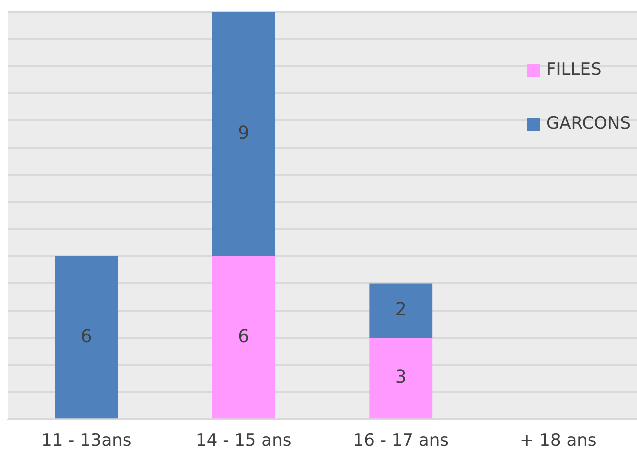 This screenshot has width=637, height=468. Describe the element at coordinates (401, 441) in the screenshot. I see `x-tick-label: 16 - 17 ans` at that location.